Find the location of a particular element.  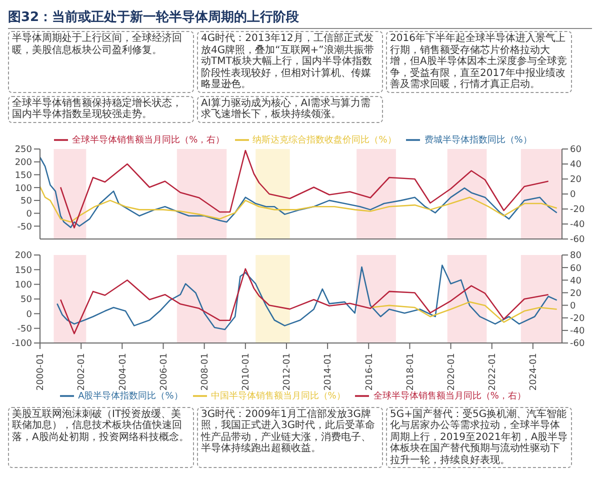

x-tick-label: 2010-01 is located at coordinates (247, 371).